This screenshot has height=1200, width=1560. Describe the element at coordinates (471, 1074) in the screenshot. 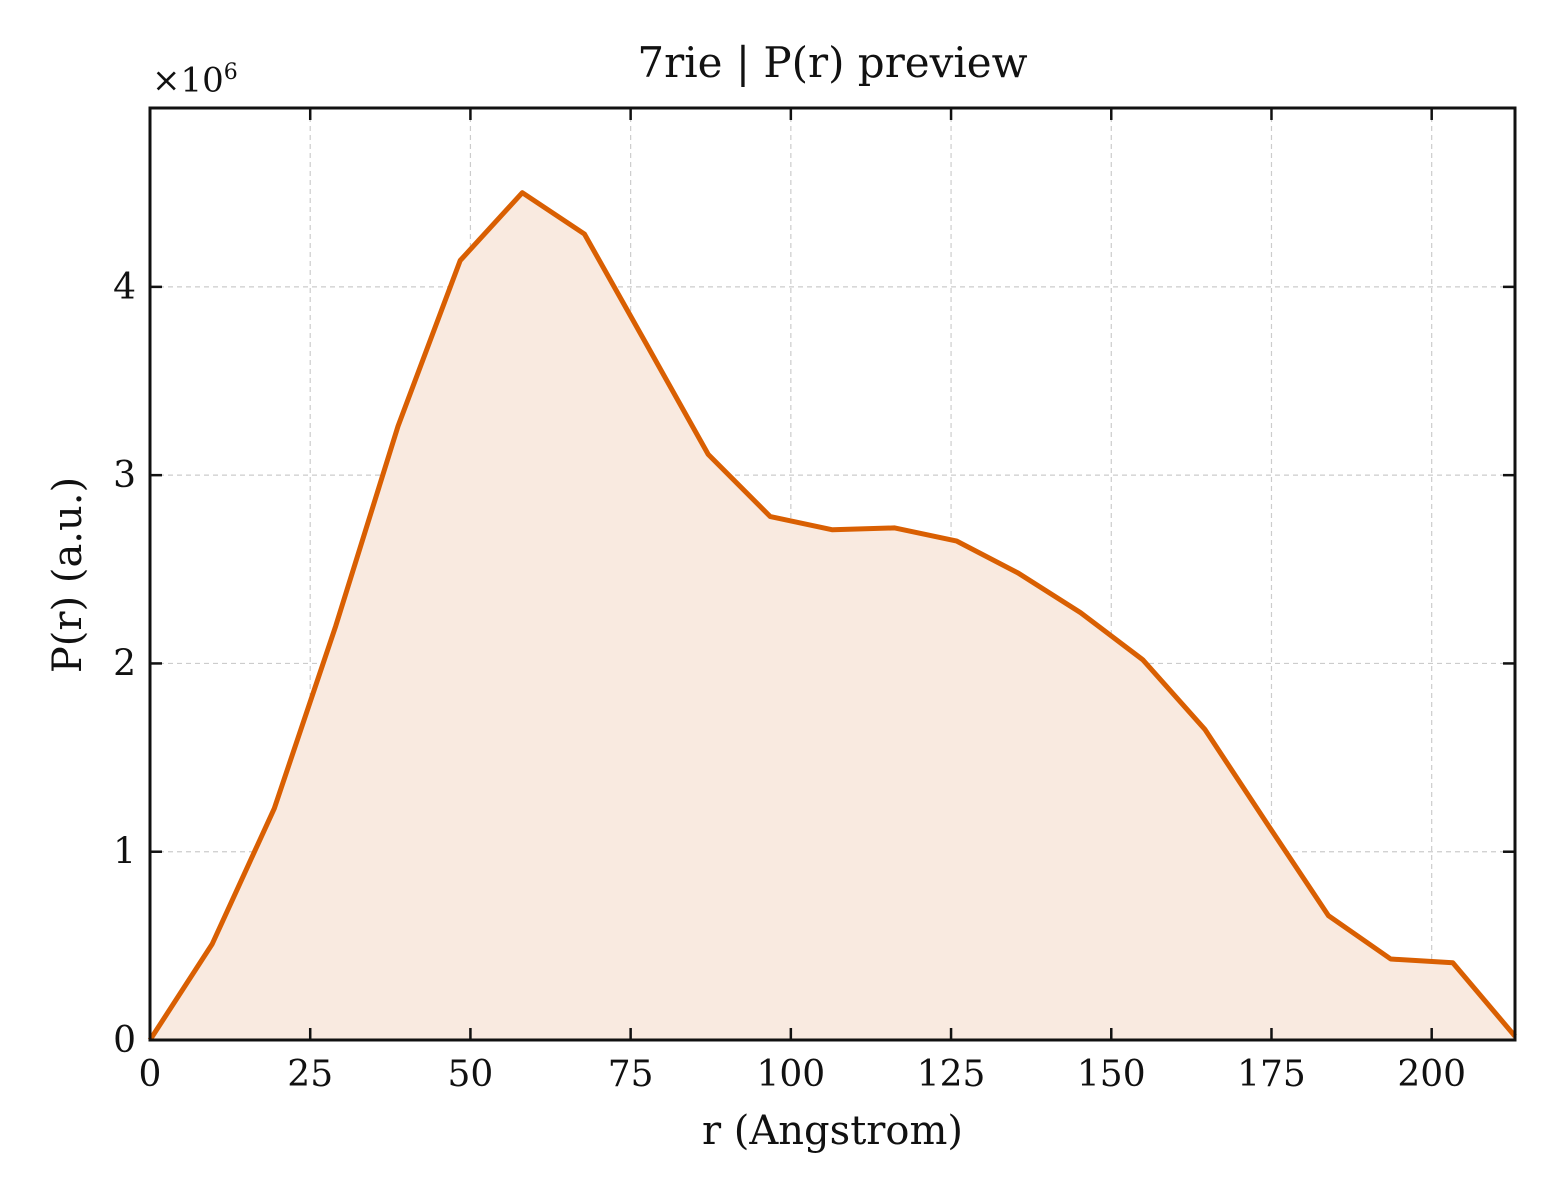

I see `x-tick-label: 50` at that location.